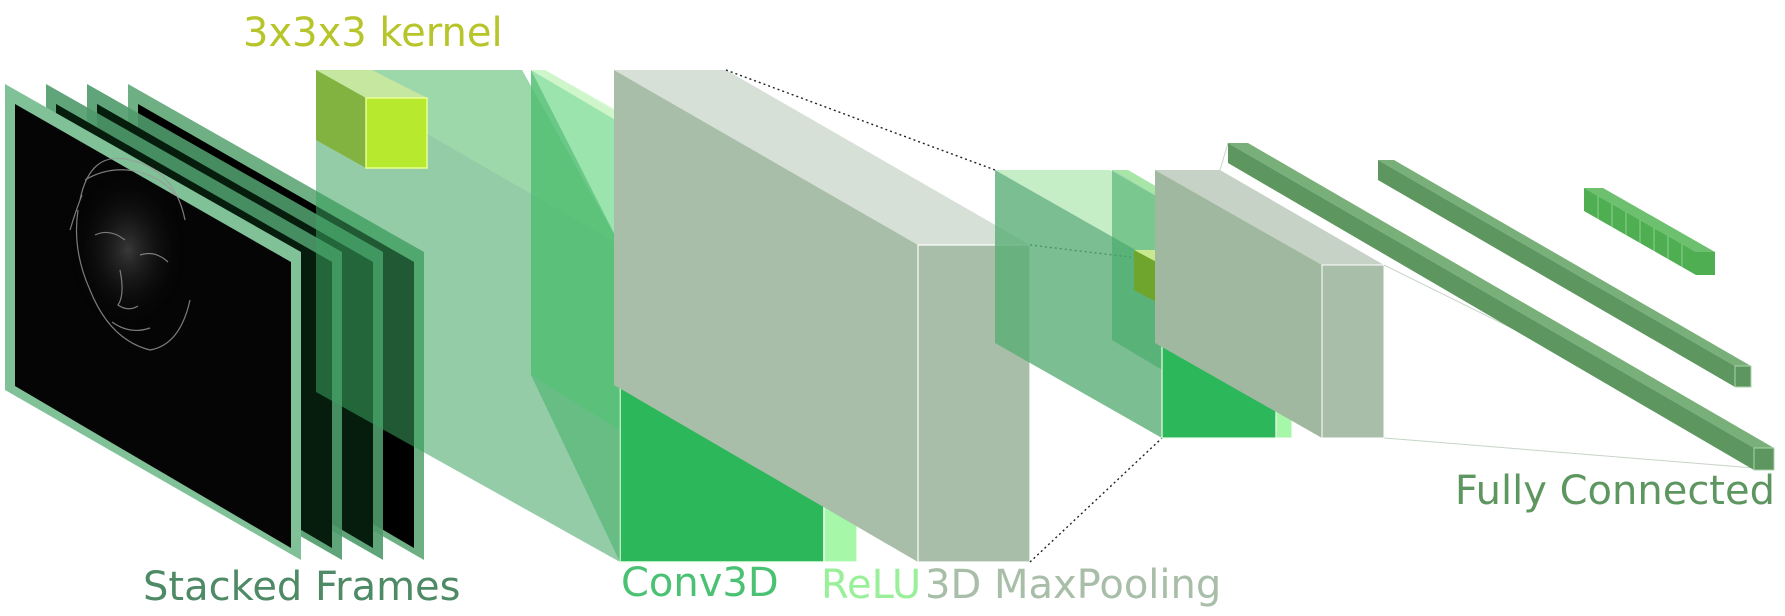 Image resolution: width=1785 pixels, height=616 pixels. What do you see at coordinates (302, 587) in the screenshot?
I see `stacked-frames-label: Stacked Frames` at bounding box center [302, 587].